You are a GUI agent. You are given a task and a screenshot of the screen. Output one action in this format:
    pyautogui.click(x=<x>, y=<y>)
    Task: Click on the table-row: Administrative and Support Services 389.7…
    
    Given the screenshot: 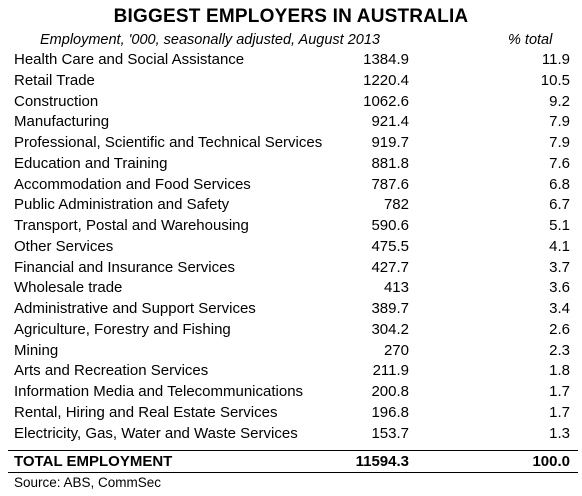 What is the action you would take?
    pyautogui.click(x=291, y=309)
    